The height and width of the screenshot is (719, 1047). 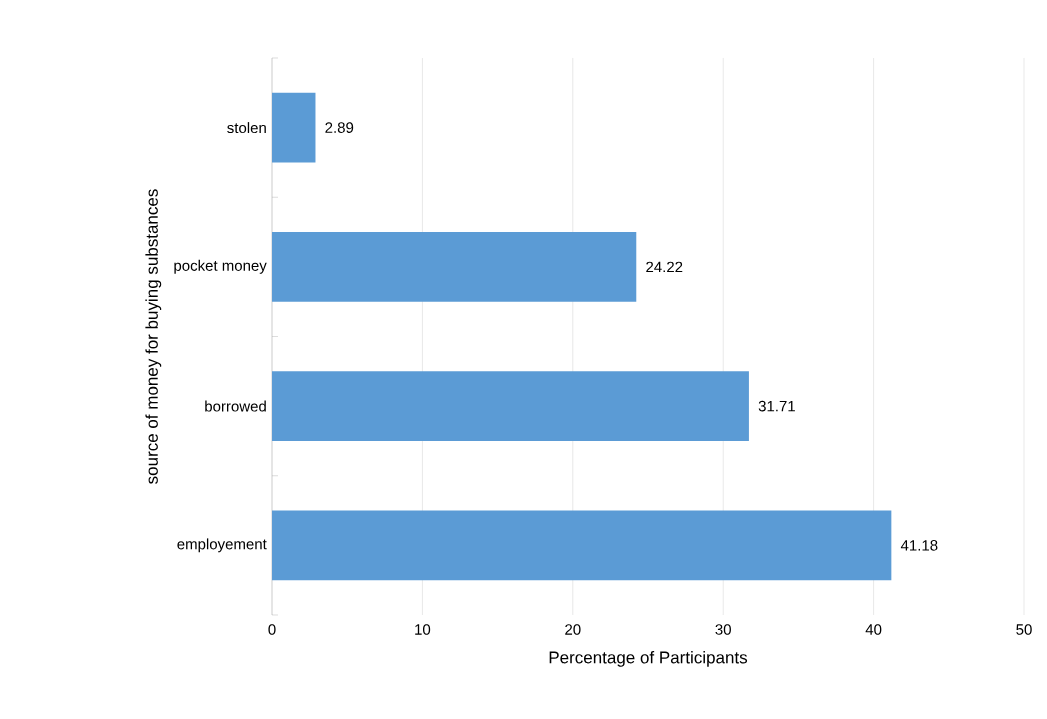 What do you see at coordinates (246, 128) in the screenshot?
I see `y-tick-label: stolen` at bounding box center [246, 128].